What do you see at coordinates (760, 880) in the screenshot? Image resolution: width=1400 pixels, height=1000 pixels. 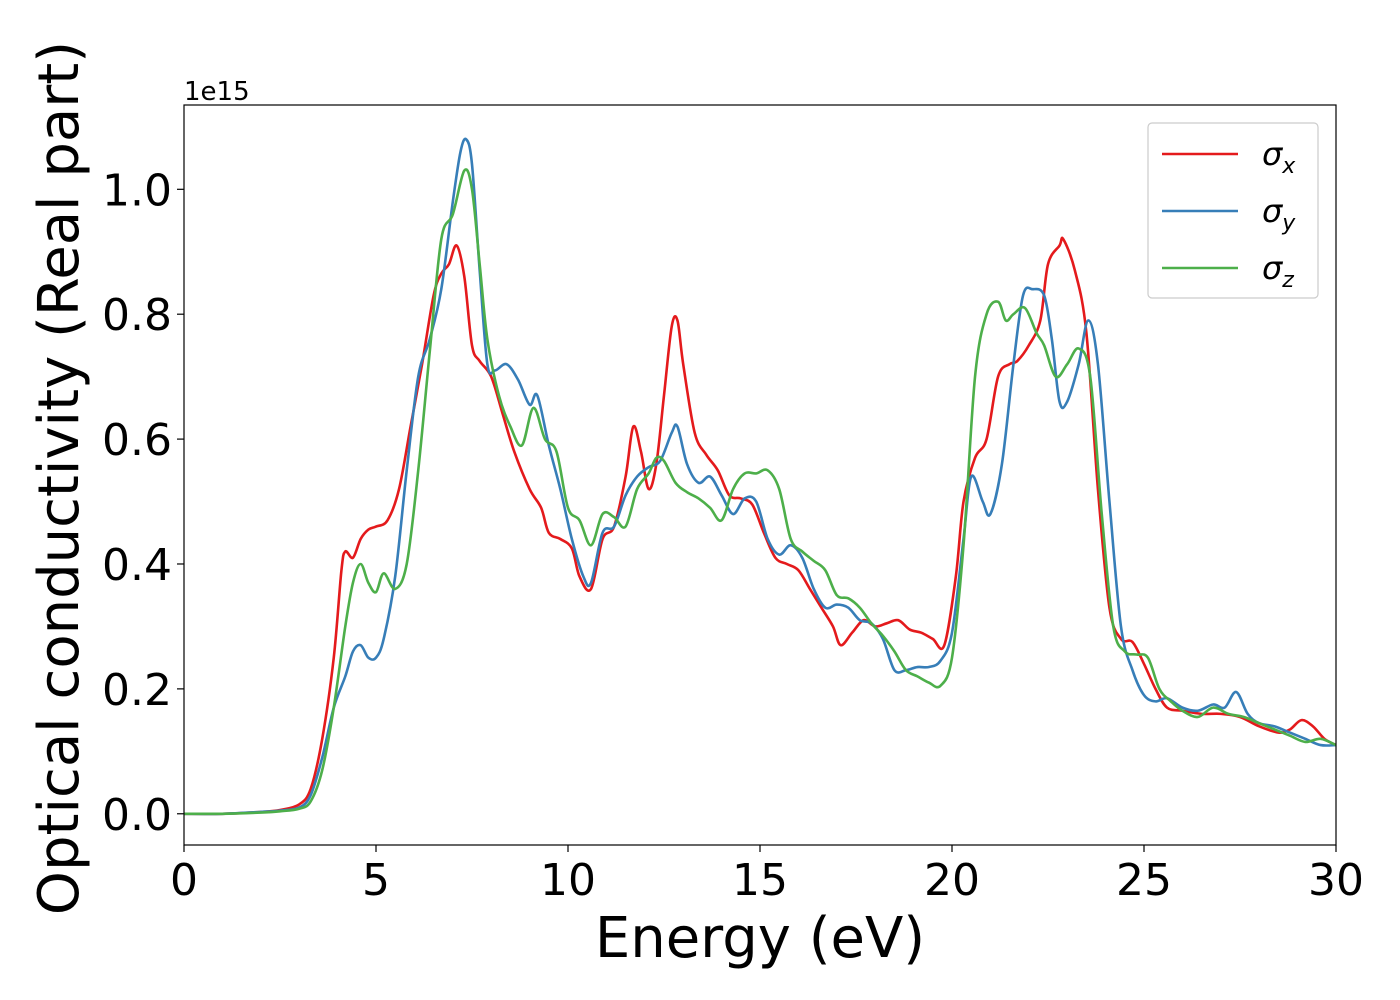 I see `x-tick-label: 15` at bounding box center [760, 880].